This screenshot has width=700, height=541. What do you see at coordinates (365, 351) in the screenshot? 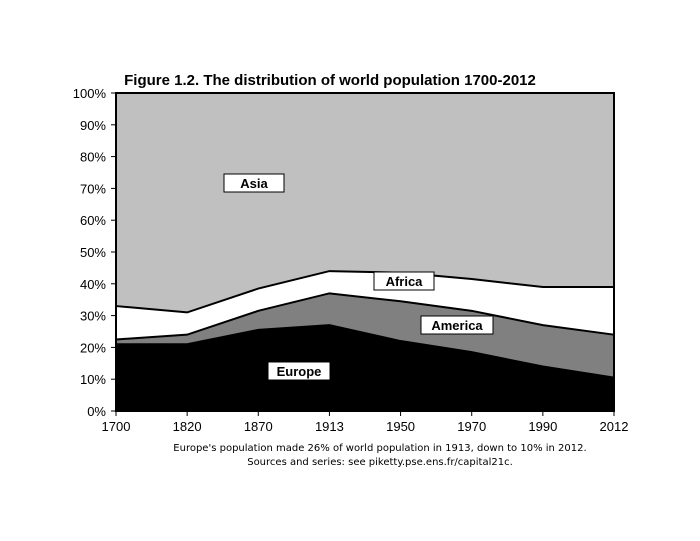
I see `boundary-line-europe` at bounding box center [365, 351].